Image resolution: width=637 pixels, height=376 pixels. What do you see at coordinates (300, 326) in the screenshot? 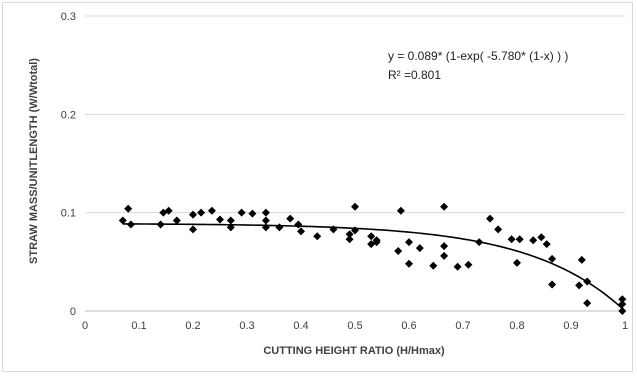
I see `x-tick-label: 0.4` at bounding box center [300, 326].